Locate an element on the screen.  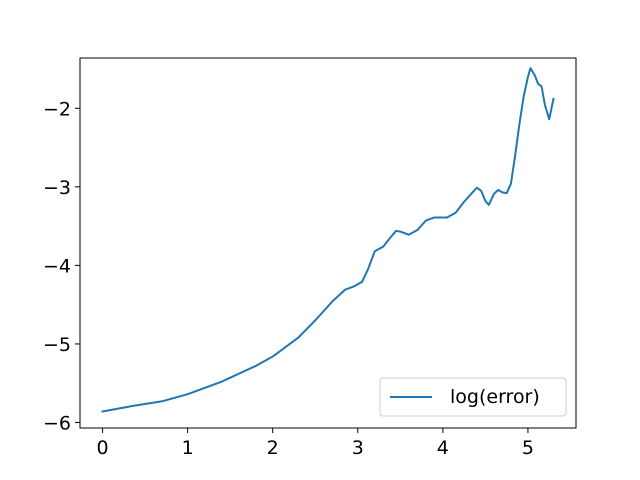
x-tick-label: 0 is located at coordinates (102, 448).